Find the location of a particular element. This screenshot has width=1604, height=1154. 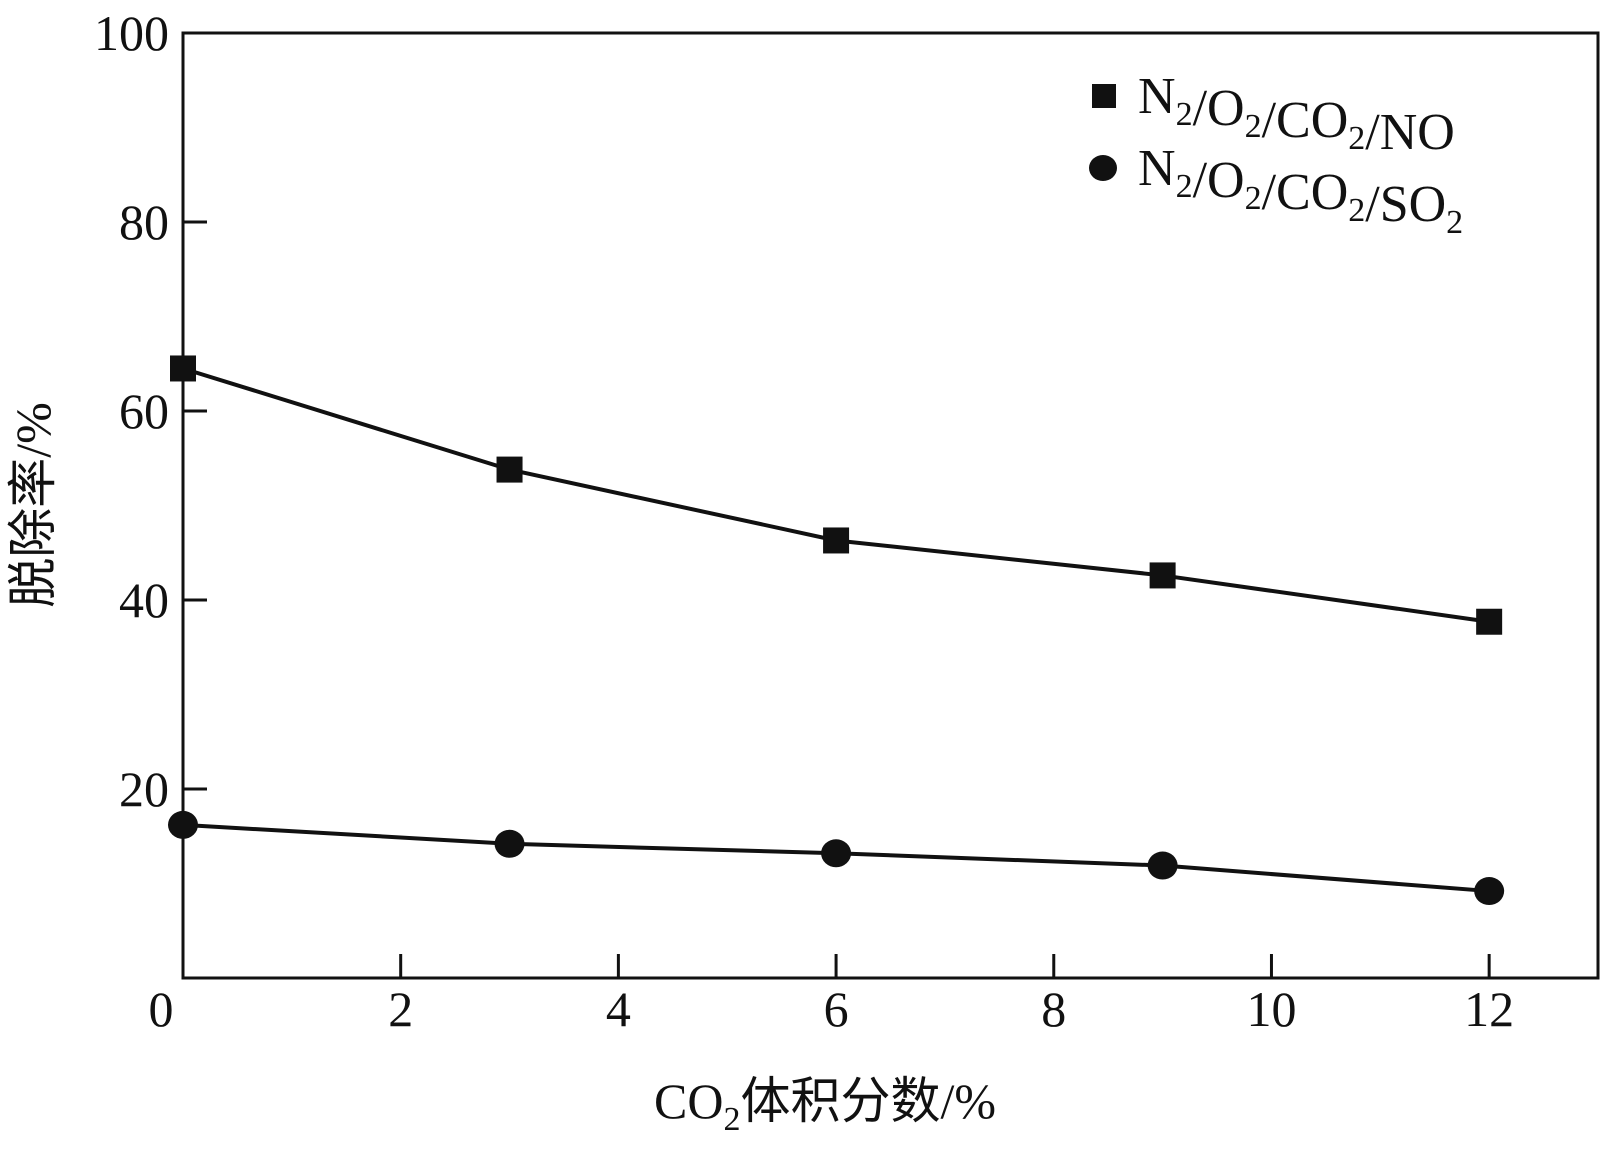

x-tick-label: 10 is located at coordinates (1271, 1009).